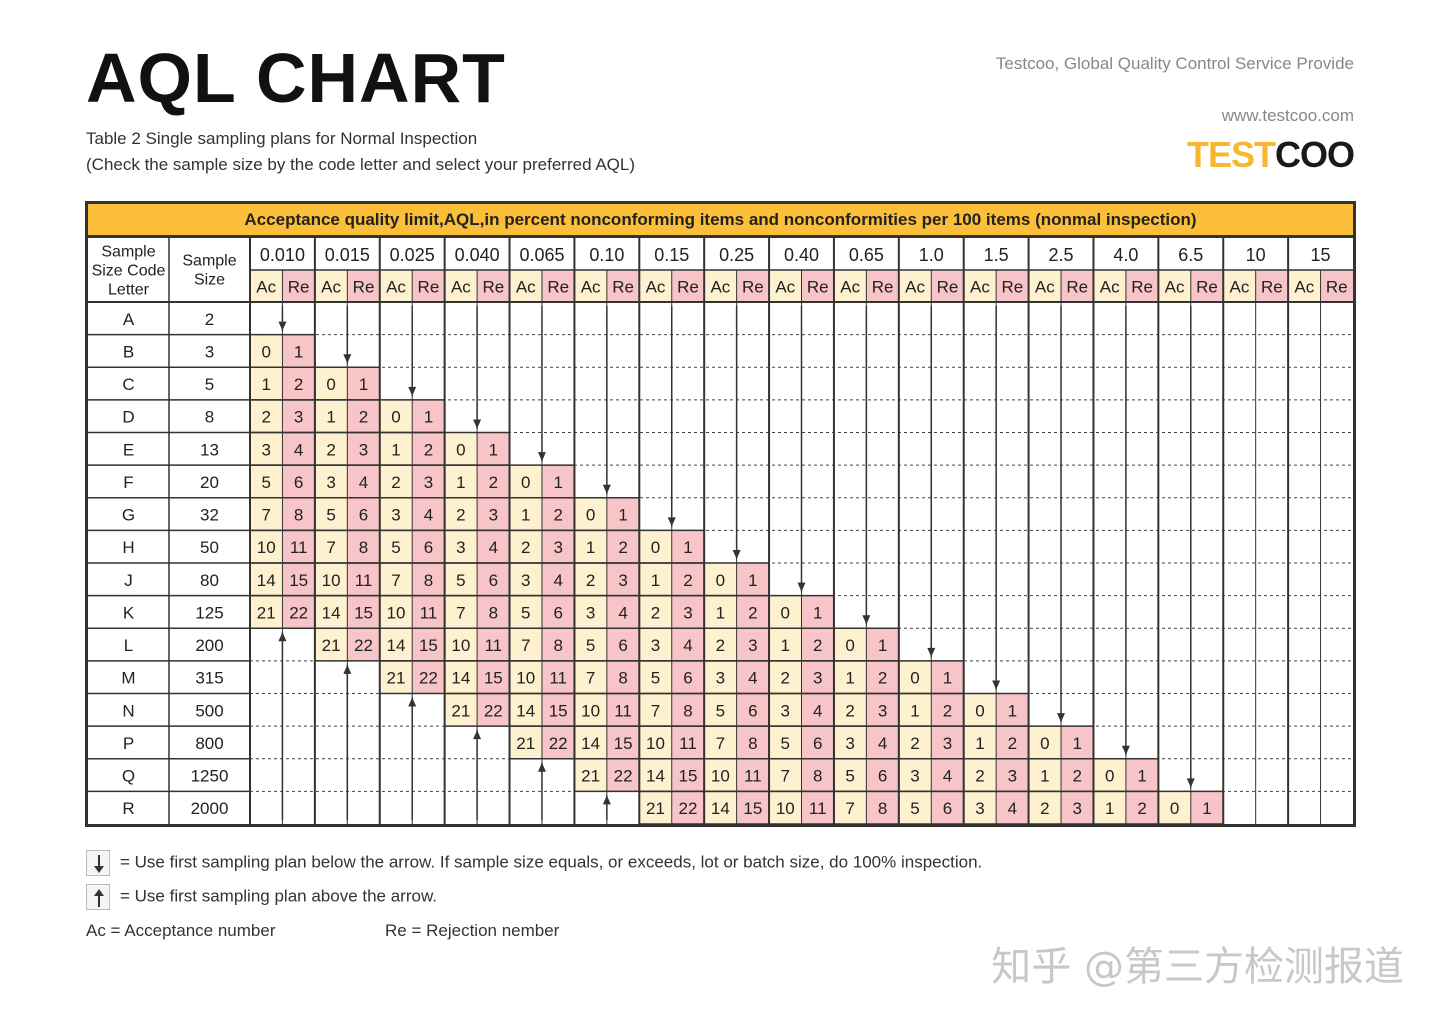 The width and height of the screenshot is (1440, 1018). What do you see at coordinates (296, 78) in the screenshot?
I see `page-title: AQL CHART` at bounding box center [296, 78].